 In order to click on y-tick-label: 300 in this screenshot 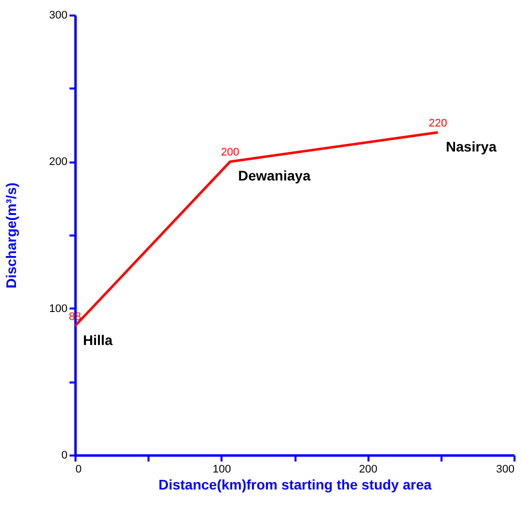, I will do `click(58, 16)`.